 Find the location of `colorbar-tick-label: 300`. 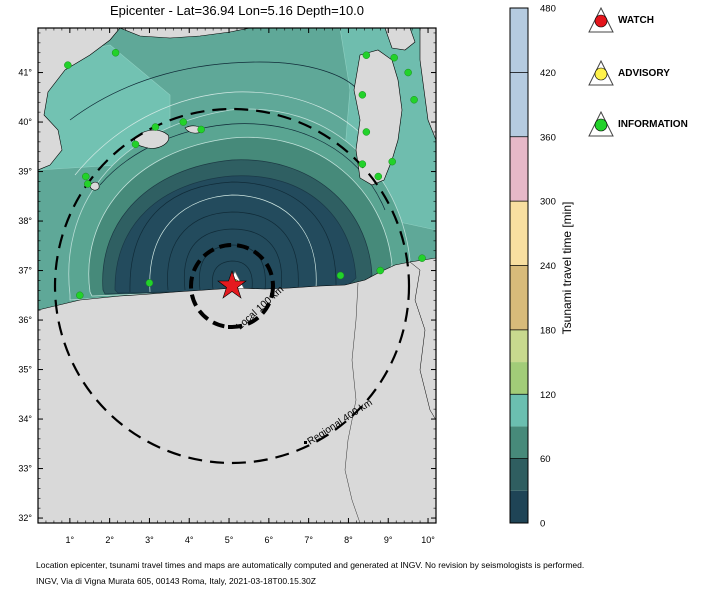

colorbar-tick-label: 300 is located at coordinates (548, 202).